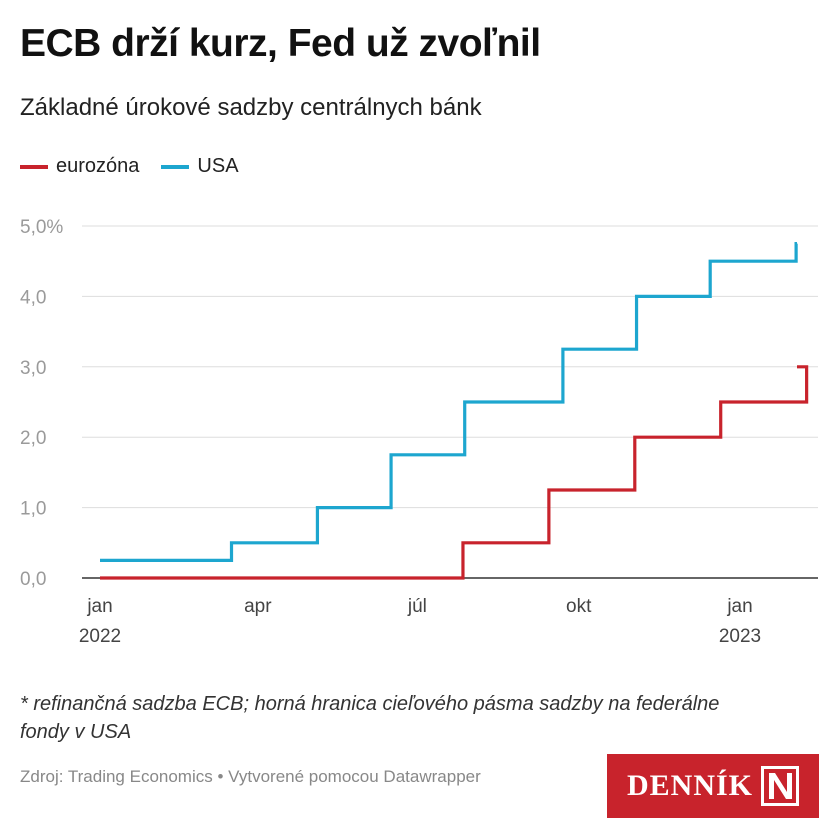 The image size is (840, 840). I want to click on y-tick-label: 5,0%, so click(41, 227).